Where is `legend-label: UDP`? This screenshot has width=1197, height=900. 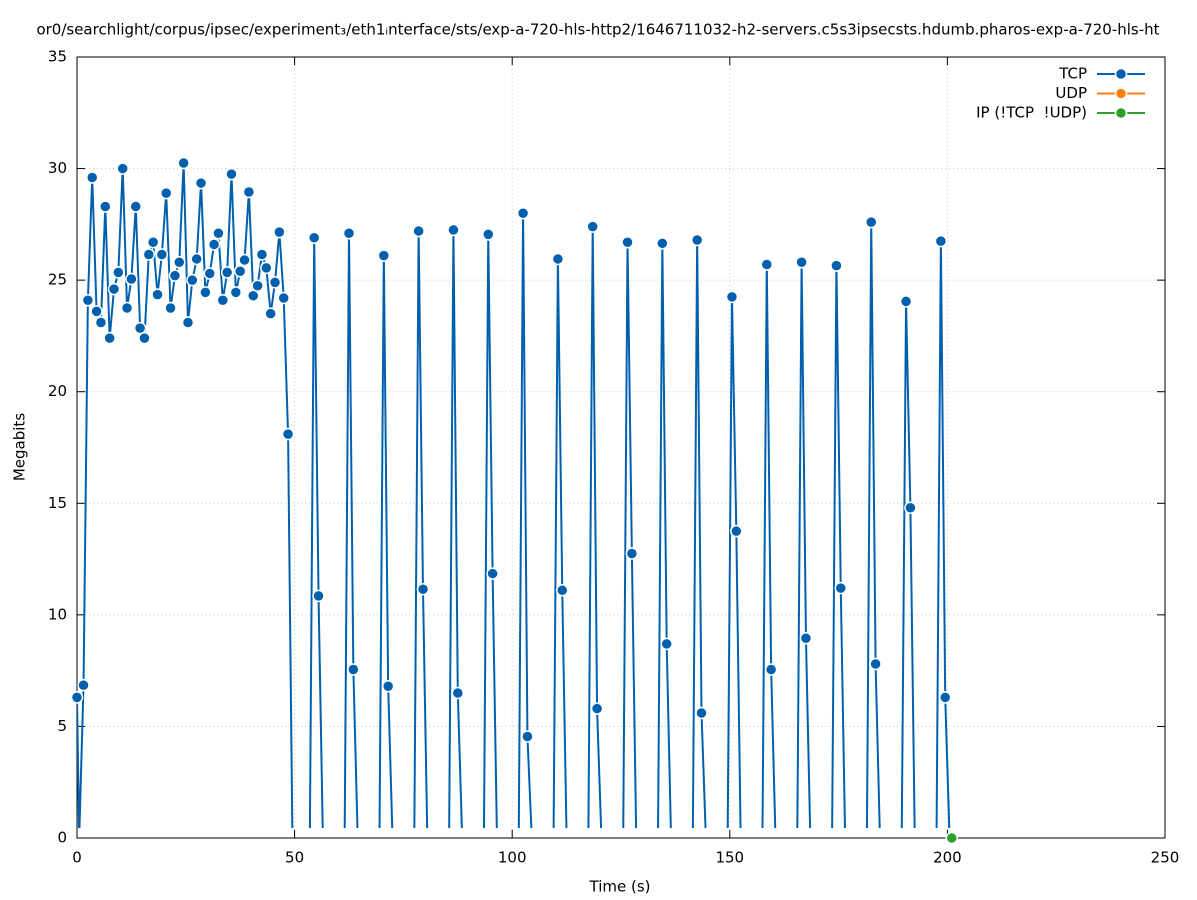 legend-label: UDP is located at coordinates (1071, 93).